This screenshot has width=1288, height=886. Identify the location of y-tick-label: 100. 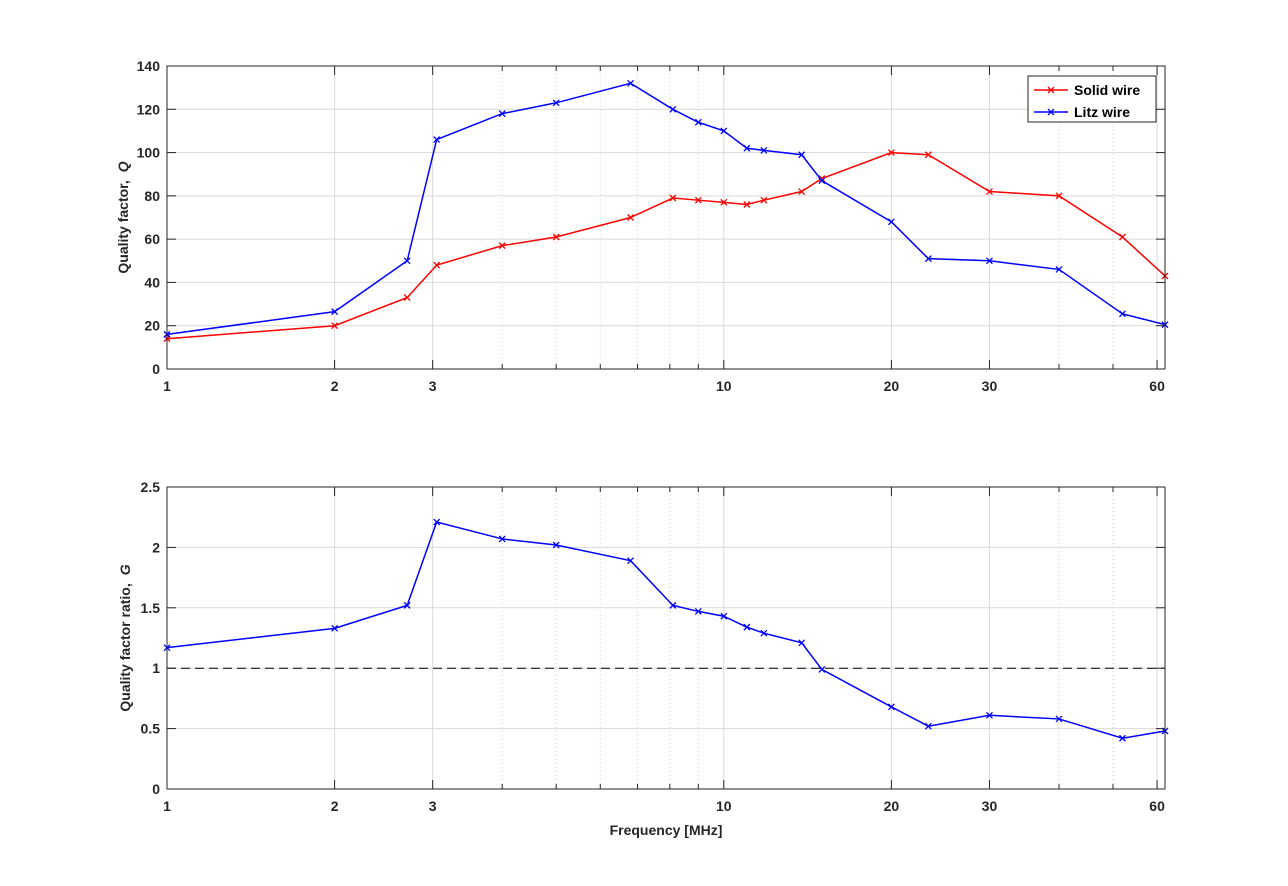
(149, 153).